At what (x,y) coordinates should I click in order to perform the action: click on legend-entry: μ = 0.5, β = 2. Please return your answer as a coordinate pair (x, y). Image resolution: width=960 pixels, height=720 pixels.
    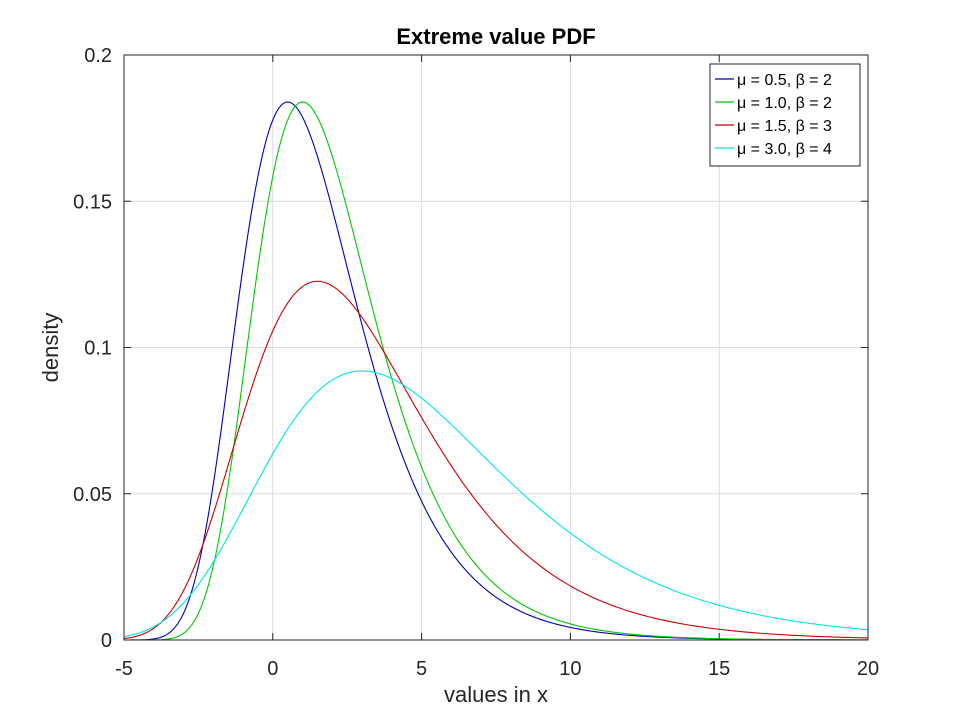
    Looking at the image, I should click on (784, 80).